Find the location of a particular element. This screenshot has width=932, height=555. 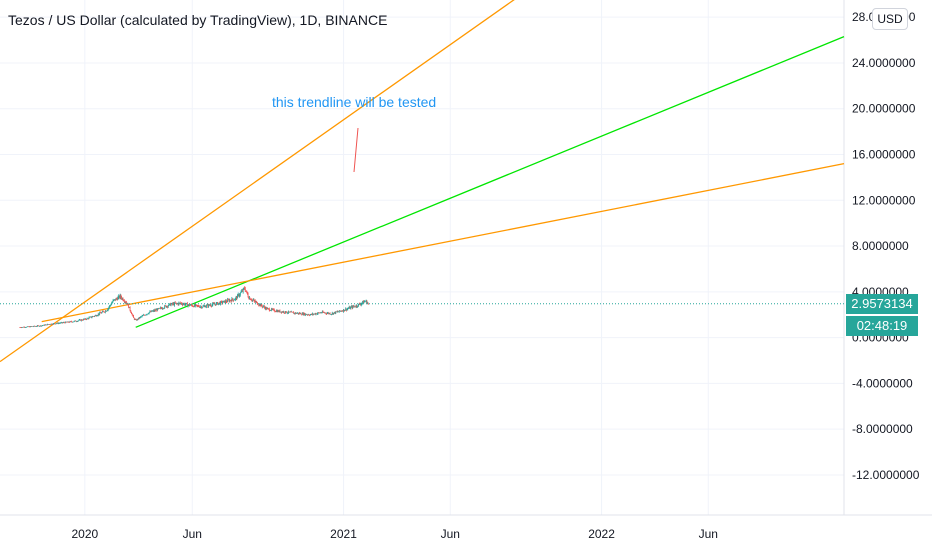

currency-button: USD is located at coordinates (890, 19).